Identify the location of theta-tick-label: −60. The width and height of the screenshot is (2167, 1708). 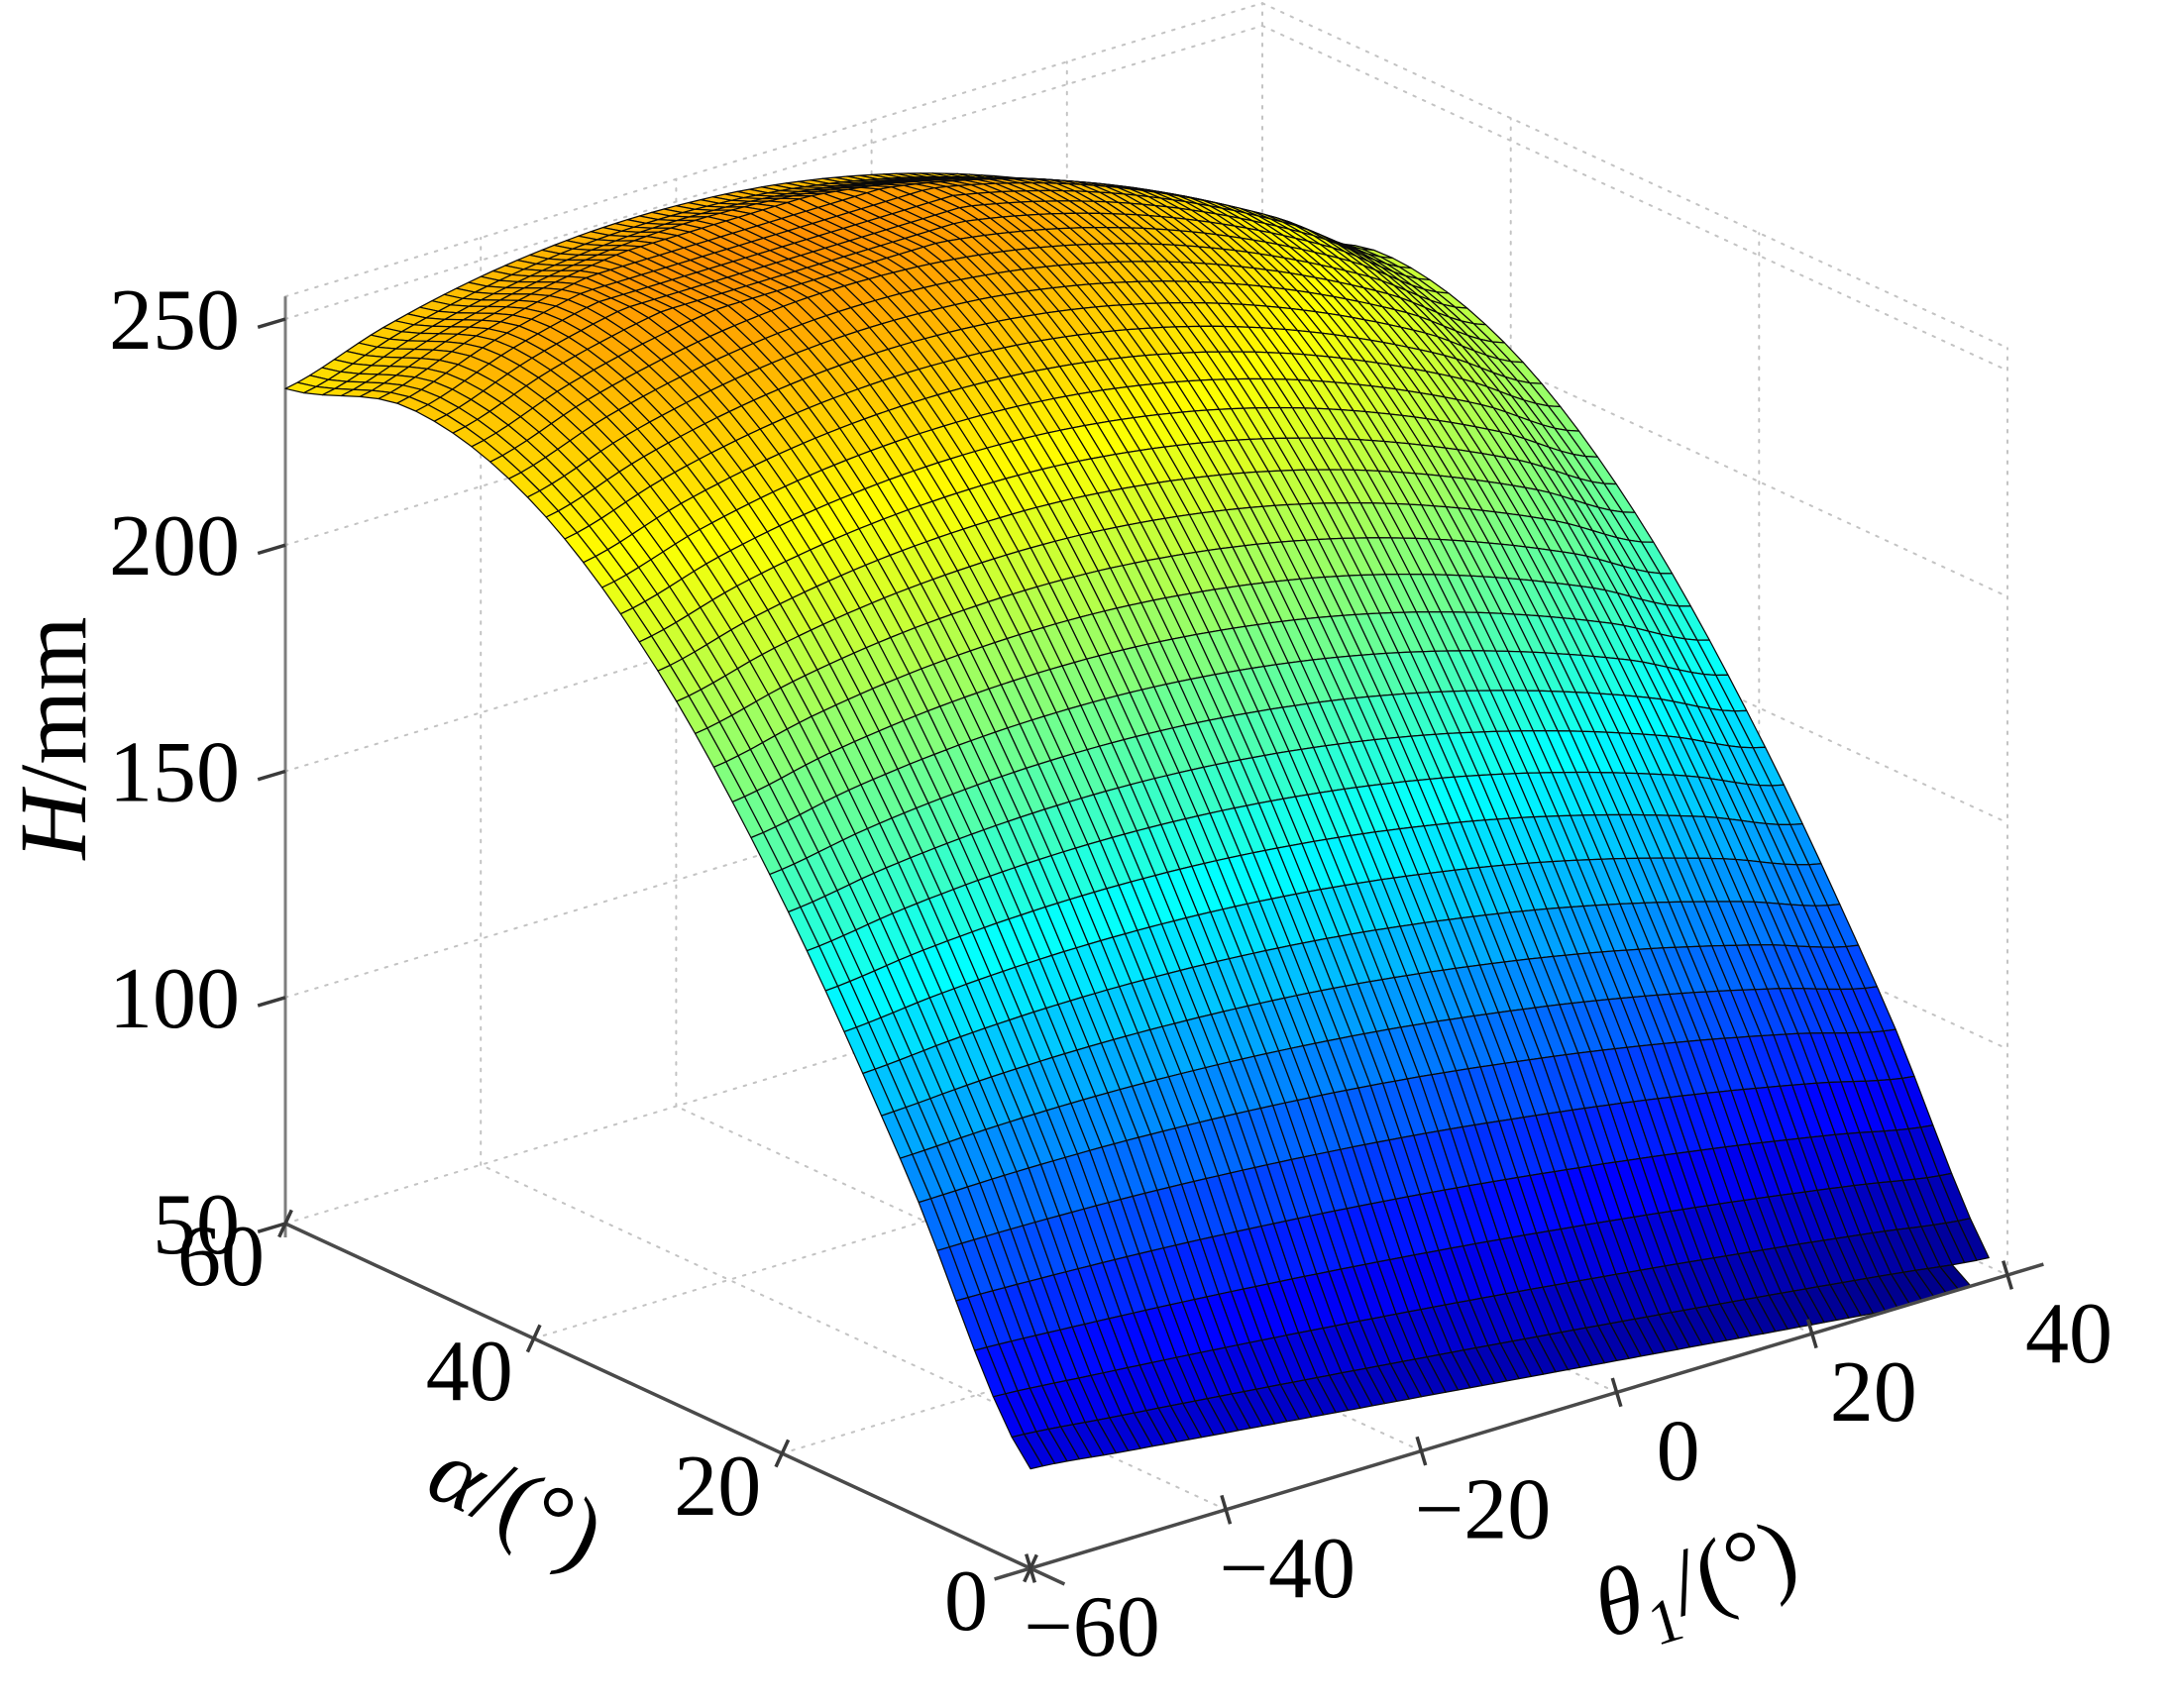
(1092, 1627).